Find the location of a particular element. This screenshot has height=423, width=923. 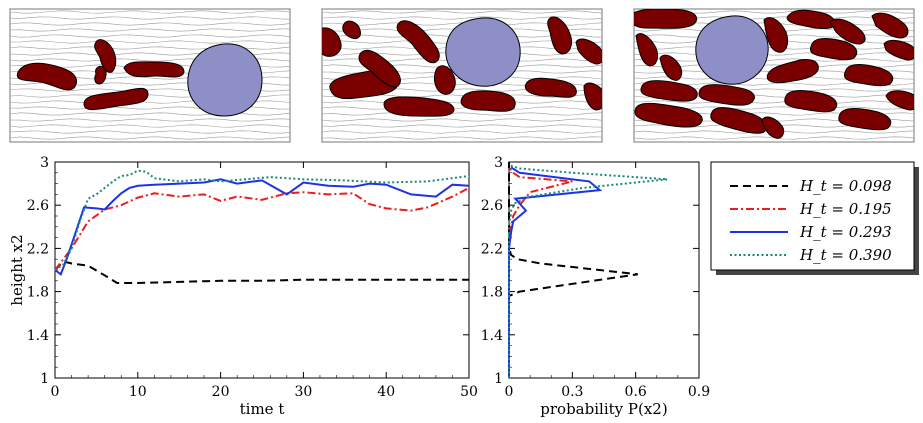

x-tick-label: 0.6 is located at coordinates (636, 392).